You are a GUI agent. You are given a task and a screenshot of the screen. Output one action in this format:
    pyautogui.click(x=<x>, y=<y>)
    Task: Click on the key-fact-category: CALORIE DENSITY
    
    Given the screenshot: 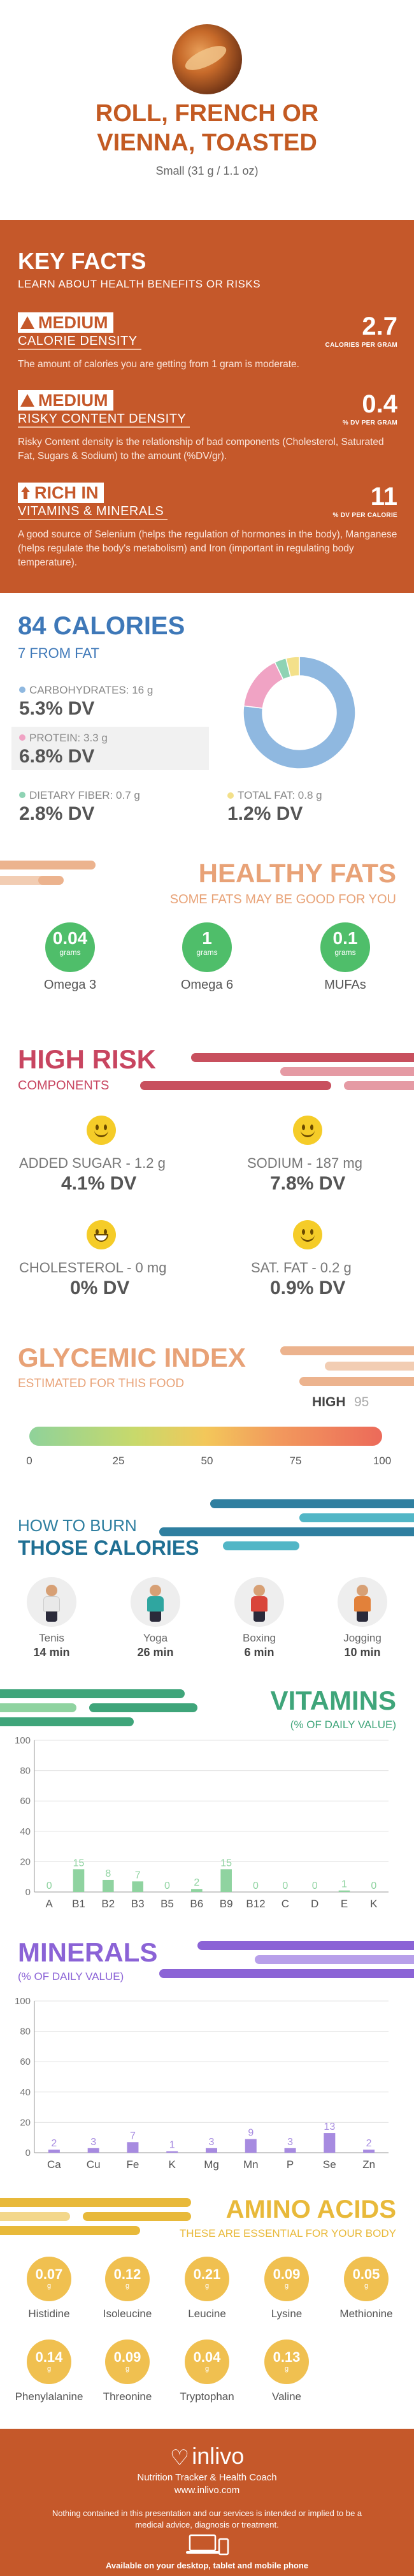 What is the action you would take?
    pyautogui.click(x=79, y=342)
    